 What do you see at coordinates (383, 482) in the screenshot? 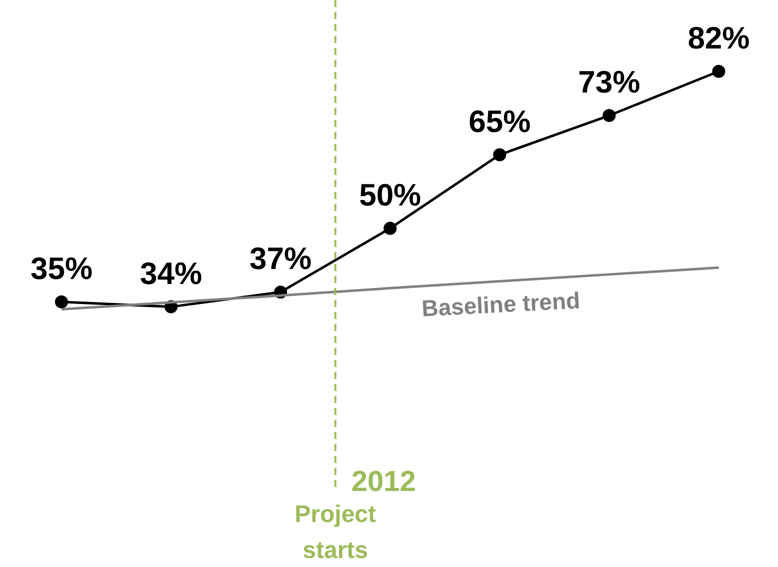
I see `text: 2012` at bounding box center [383, 482].